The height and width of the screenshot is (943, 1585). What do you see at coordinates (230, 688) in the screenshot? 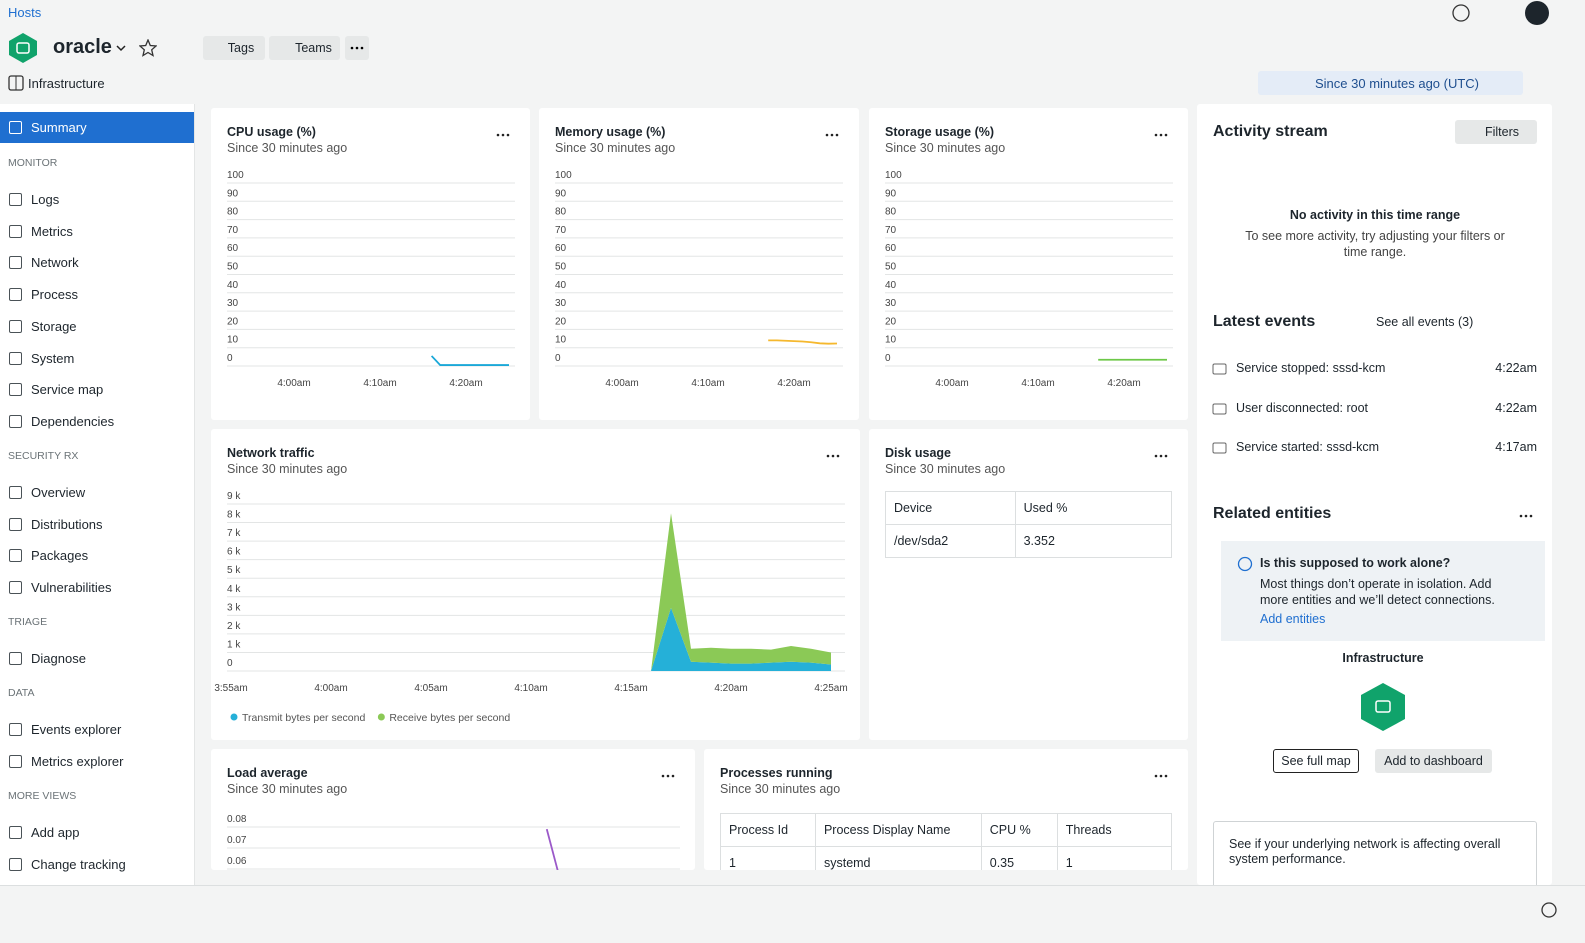
I see `x-tick-label: 3:55am` at bounding box center [230, 688].